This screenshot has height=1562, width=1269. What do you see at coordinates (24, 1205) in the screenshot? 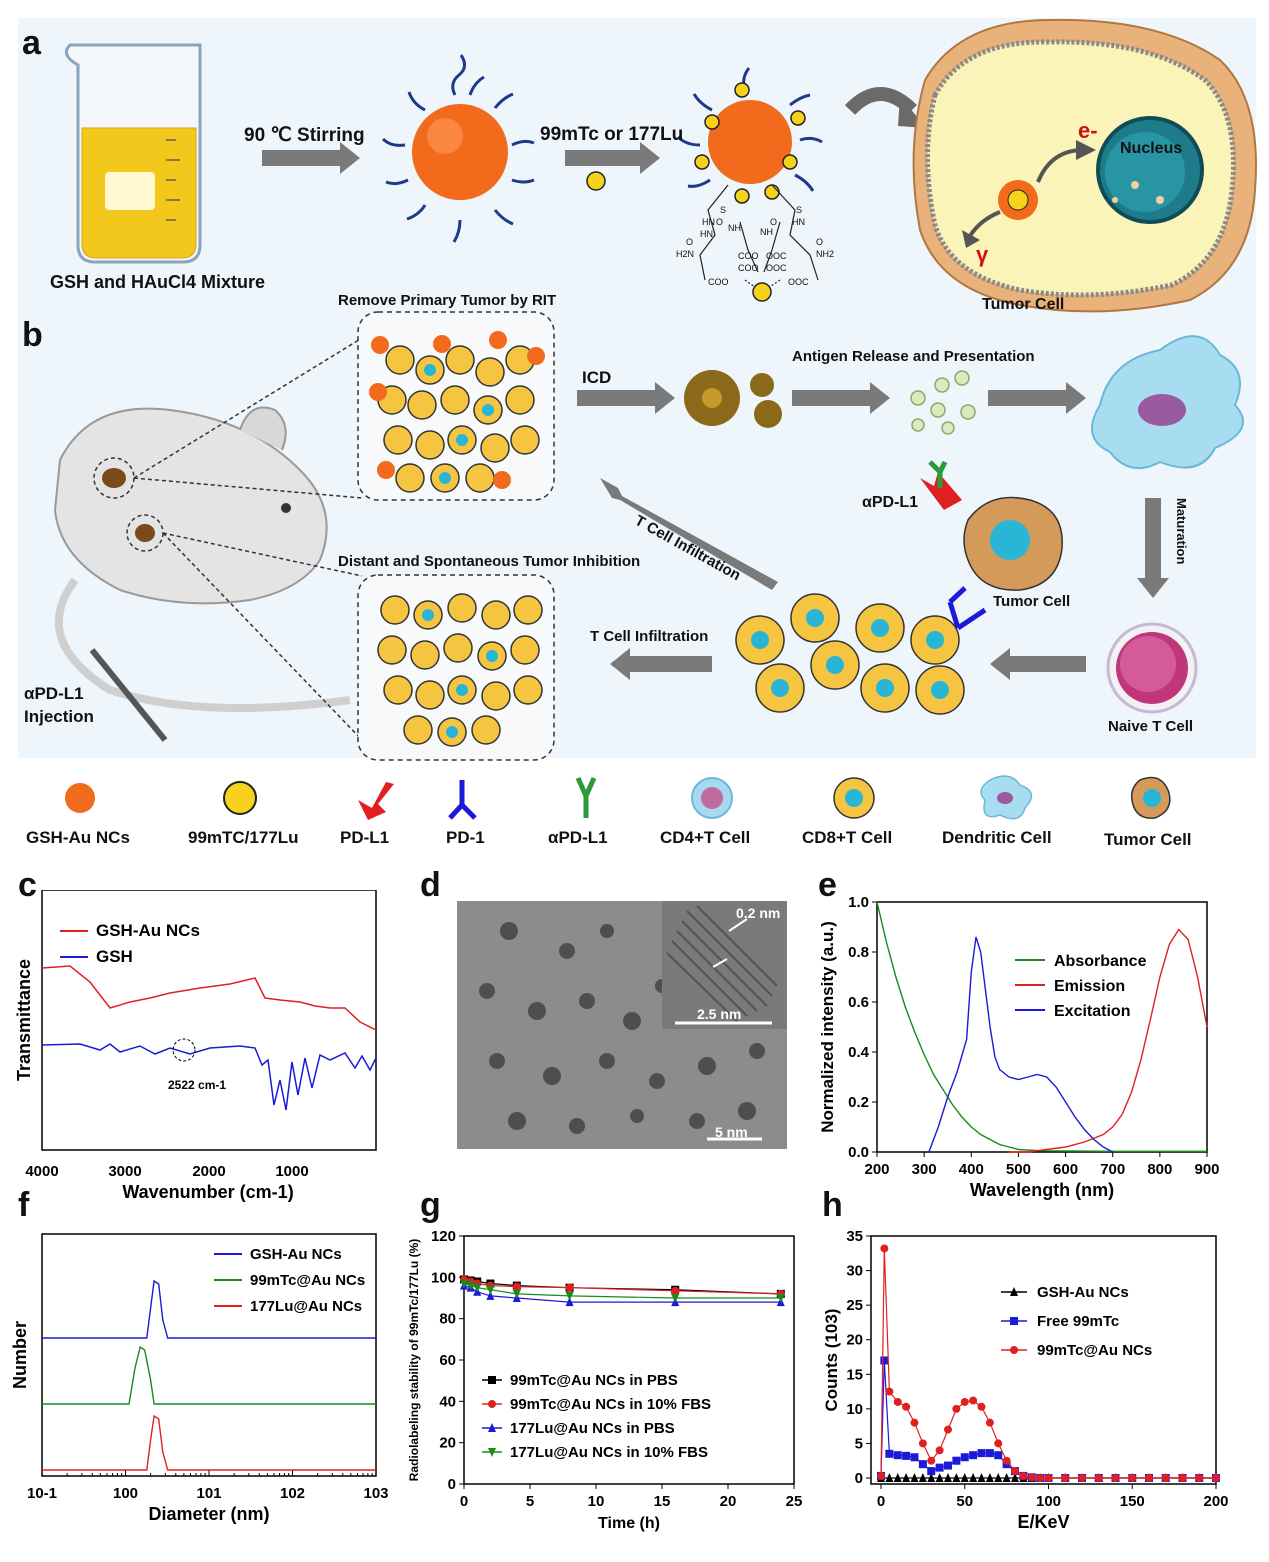
I see `panel-label-f: f` at bounding box center [24, 1205].